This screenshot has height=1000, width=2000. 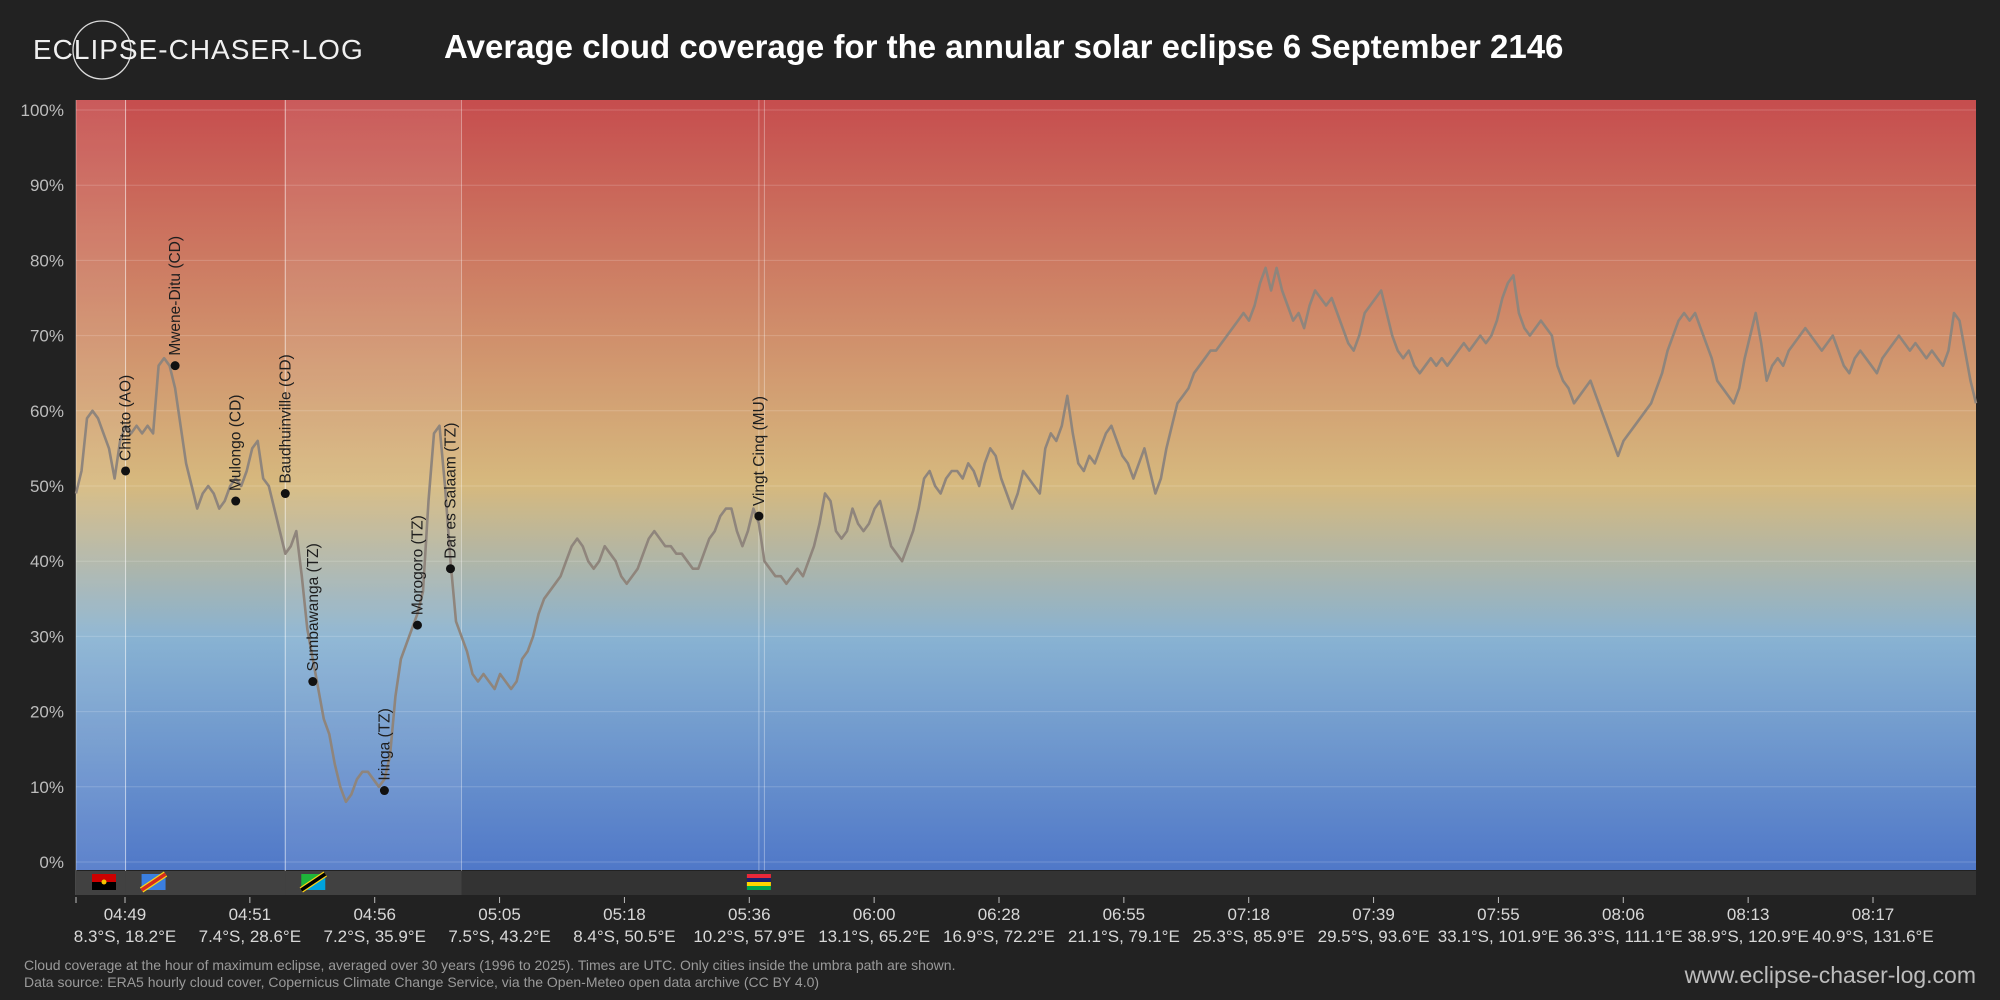 I want to click on country-band, so click(x=1026, y=883).